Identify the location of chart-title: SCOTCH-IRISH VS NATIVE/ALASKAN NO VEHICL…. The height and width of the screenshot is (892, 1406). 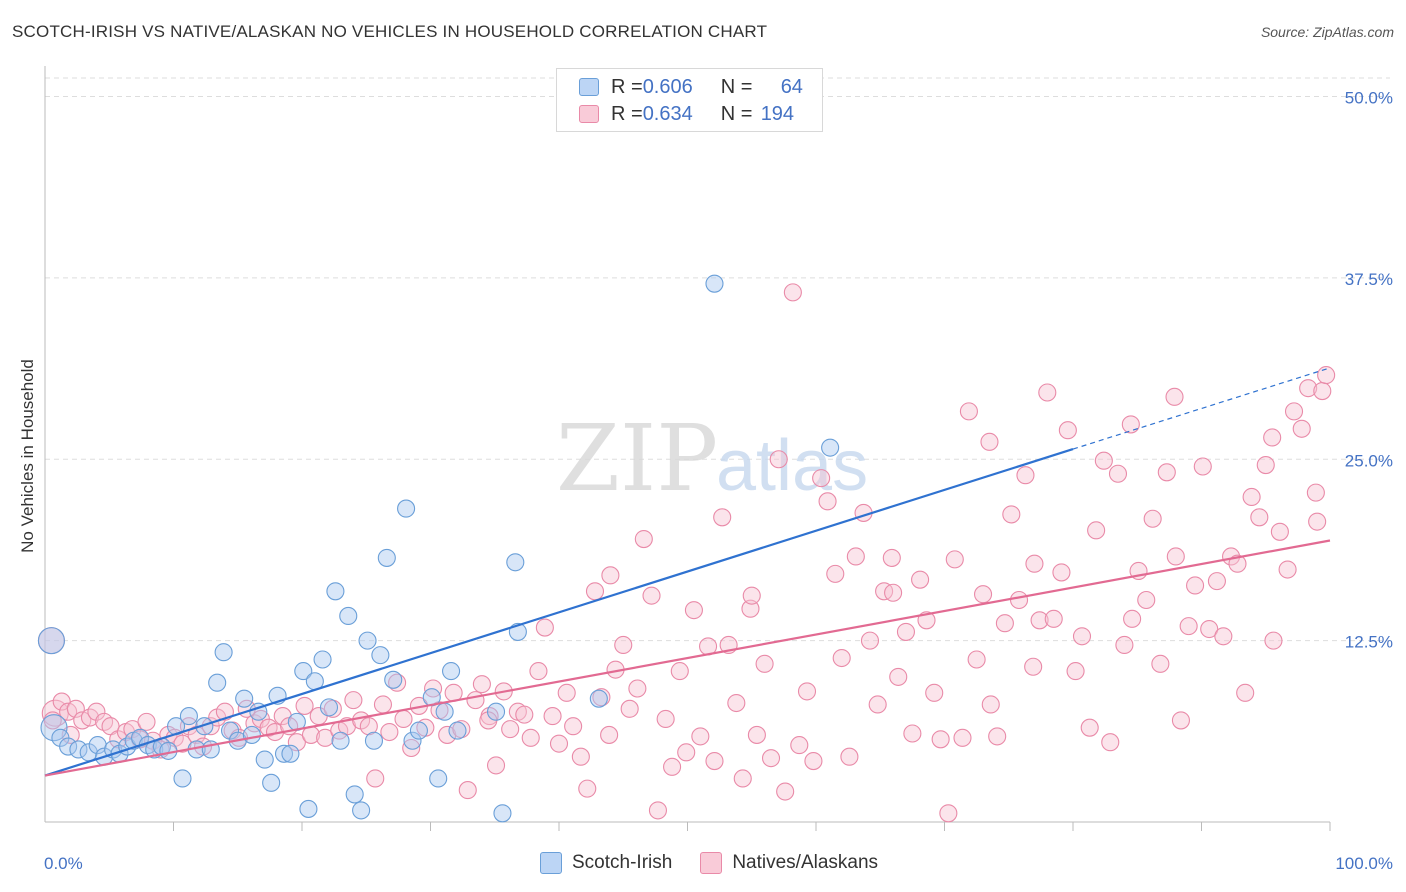
(390, 31).